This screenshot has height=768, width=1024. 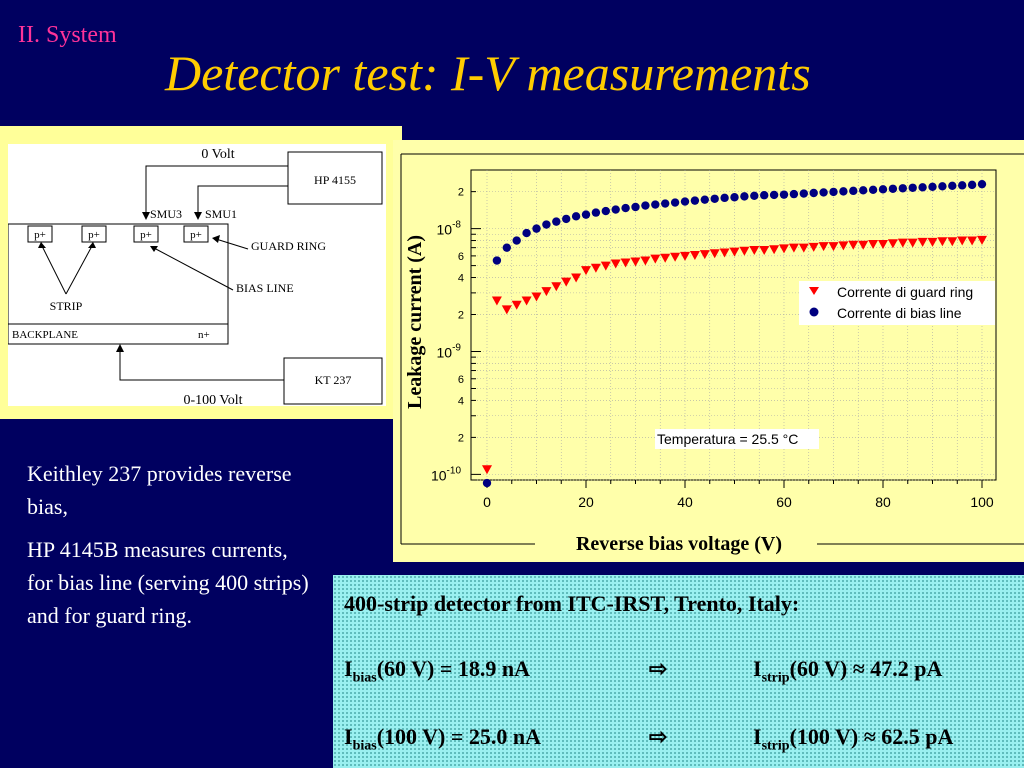 I want to click on bias-60v-value: Ibias(60 V) = 18.9 nA, so click(x=437, y=671).